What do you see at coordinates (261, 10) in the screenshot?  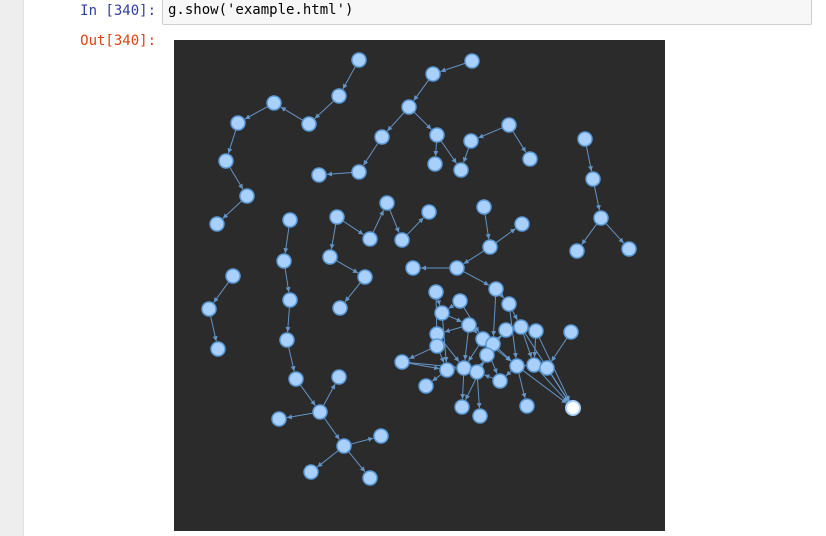 I see `code-text: g.show('example.html')` at bounding box center [261, 10].